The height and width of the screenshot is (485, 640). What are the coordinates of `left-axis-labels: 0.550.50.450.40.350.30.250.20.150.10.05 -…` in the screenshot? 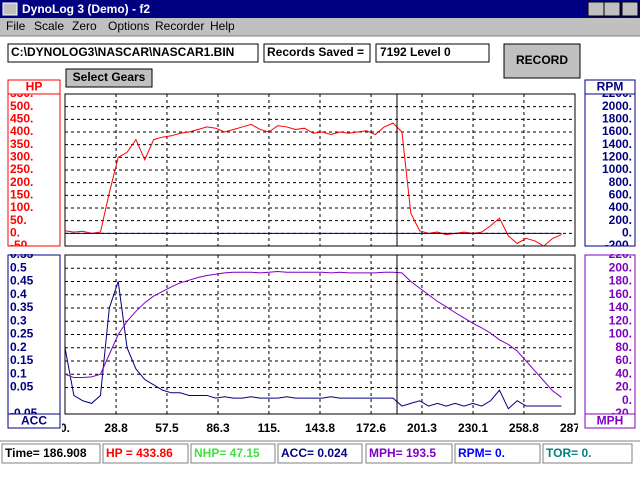 It's located at (24, 333).